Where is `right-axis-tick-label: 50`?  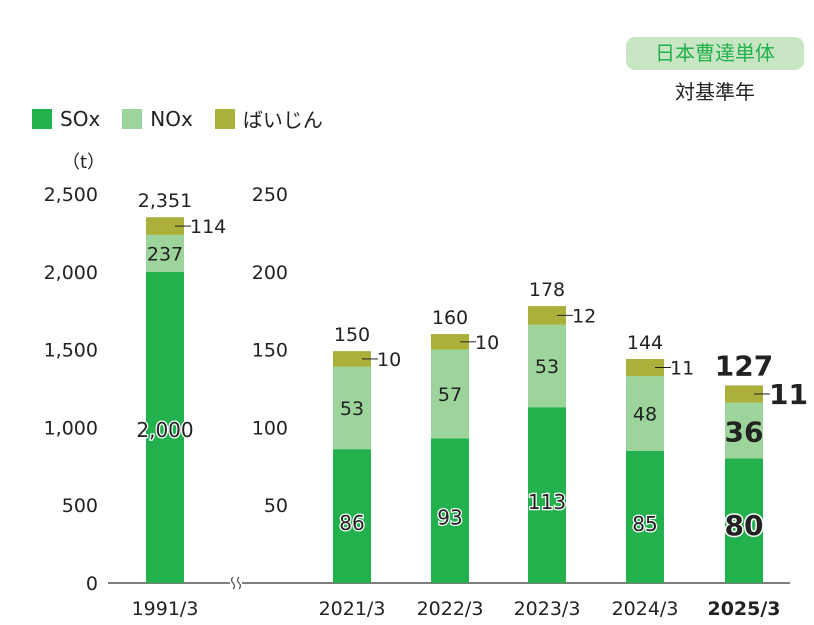
right-axis-tick-label: 50 is located at coordinates (276, 506).